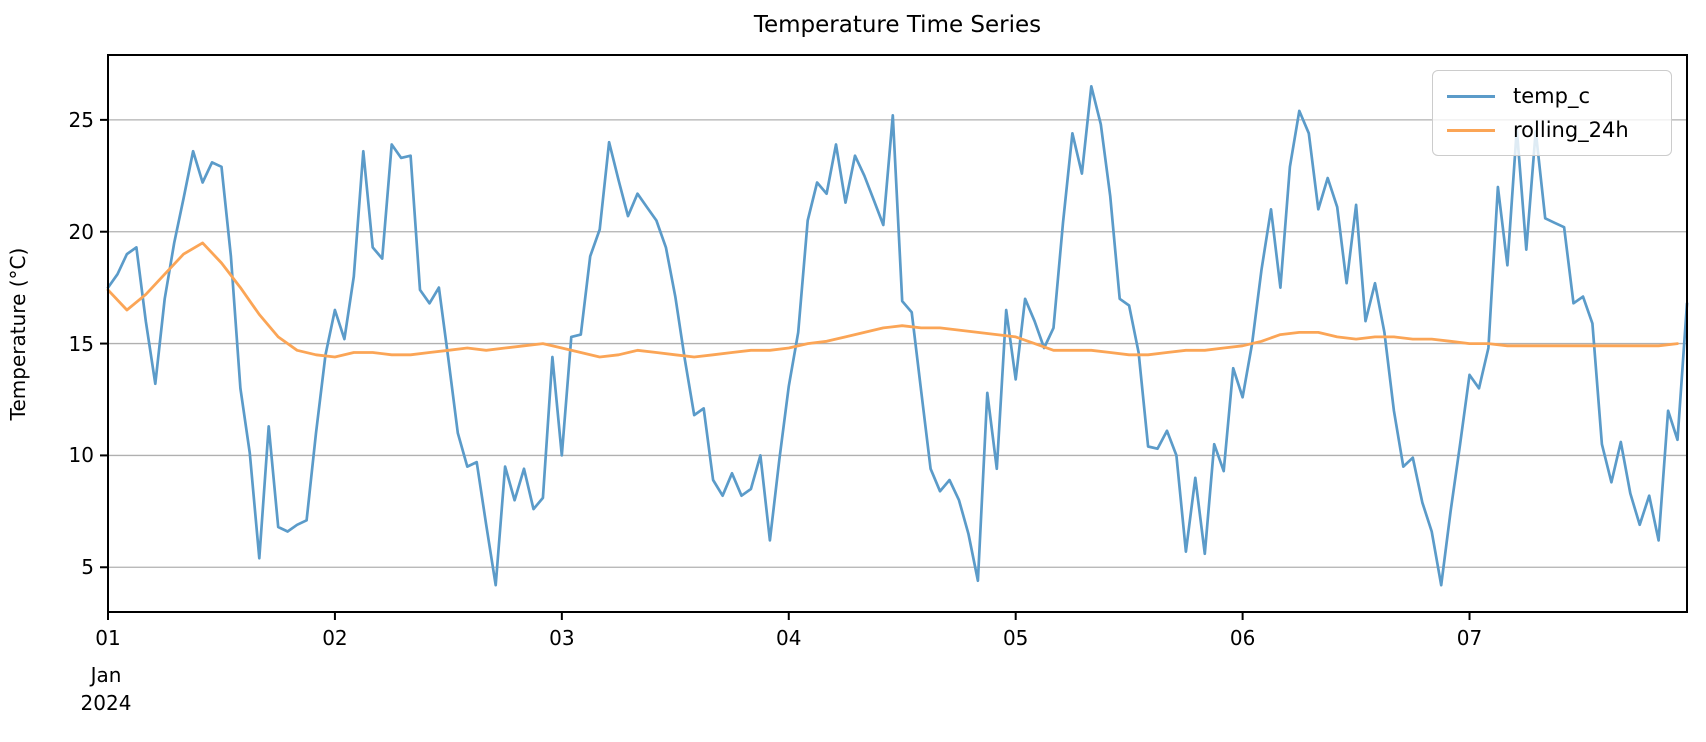 This screenshot has width=1706, height=742. Describe the element at coordinates (1242, 638) in the screenshot. I see `x-tick-label-06: 06` at that location.